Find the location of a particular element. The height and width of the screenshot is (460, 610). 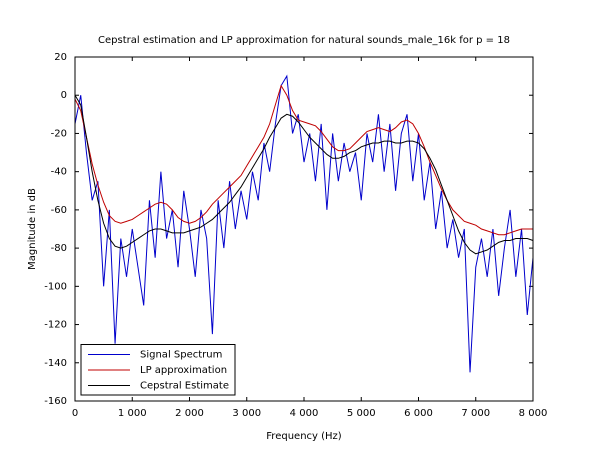

y-tick-label: 0 is located at coordinates (64, 95).